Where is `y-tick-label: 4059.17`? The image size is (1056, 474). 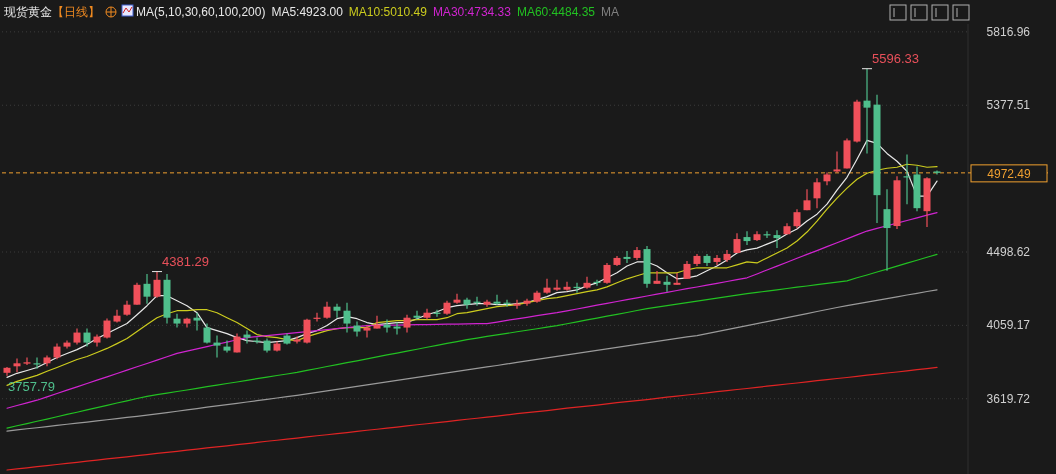
y-tick-label: 4059.17 is located at coordinates (1008, 325).